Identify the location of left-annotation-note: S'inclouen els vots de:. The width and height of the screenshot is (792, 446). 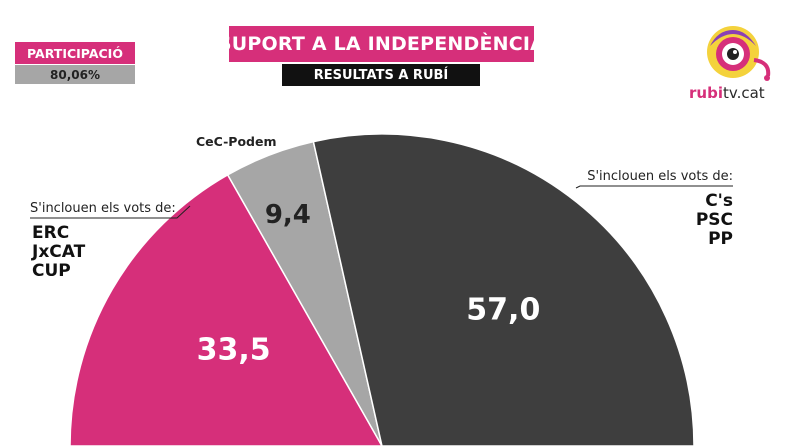
(103, 208).